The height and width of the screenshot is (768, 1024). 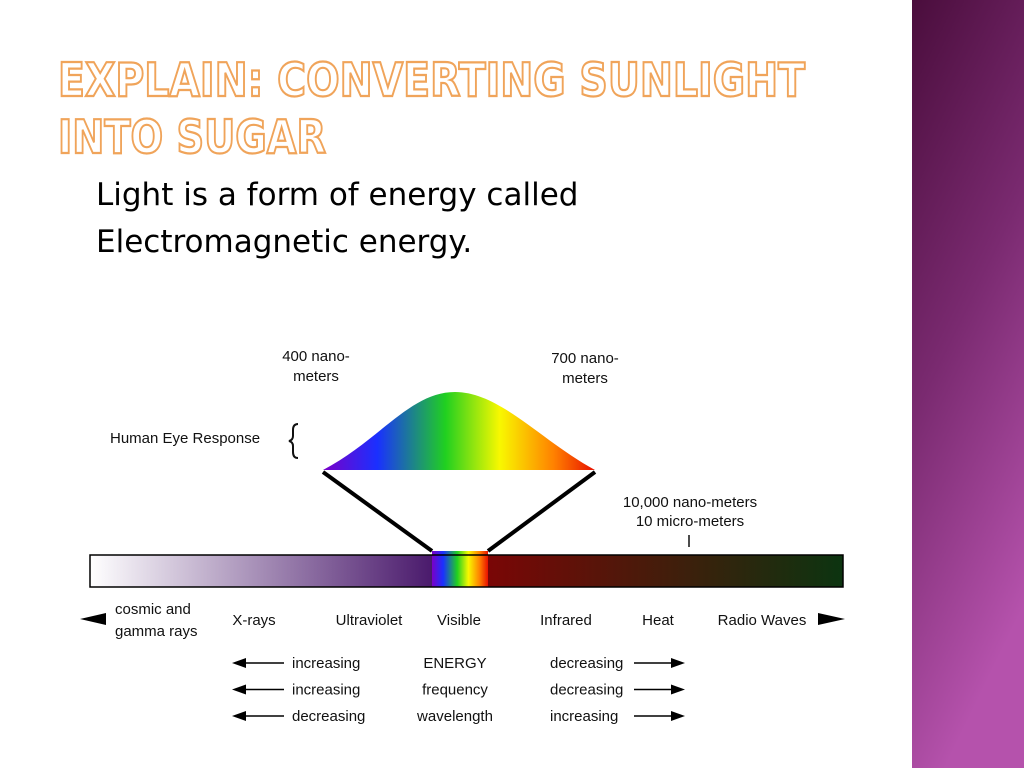 I want to click on title-line: EXPLAIN: CONVERTING SUNLIGHT, so click(x=432, y=80).